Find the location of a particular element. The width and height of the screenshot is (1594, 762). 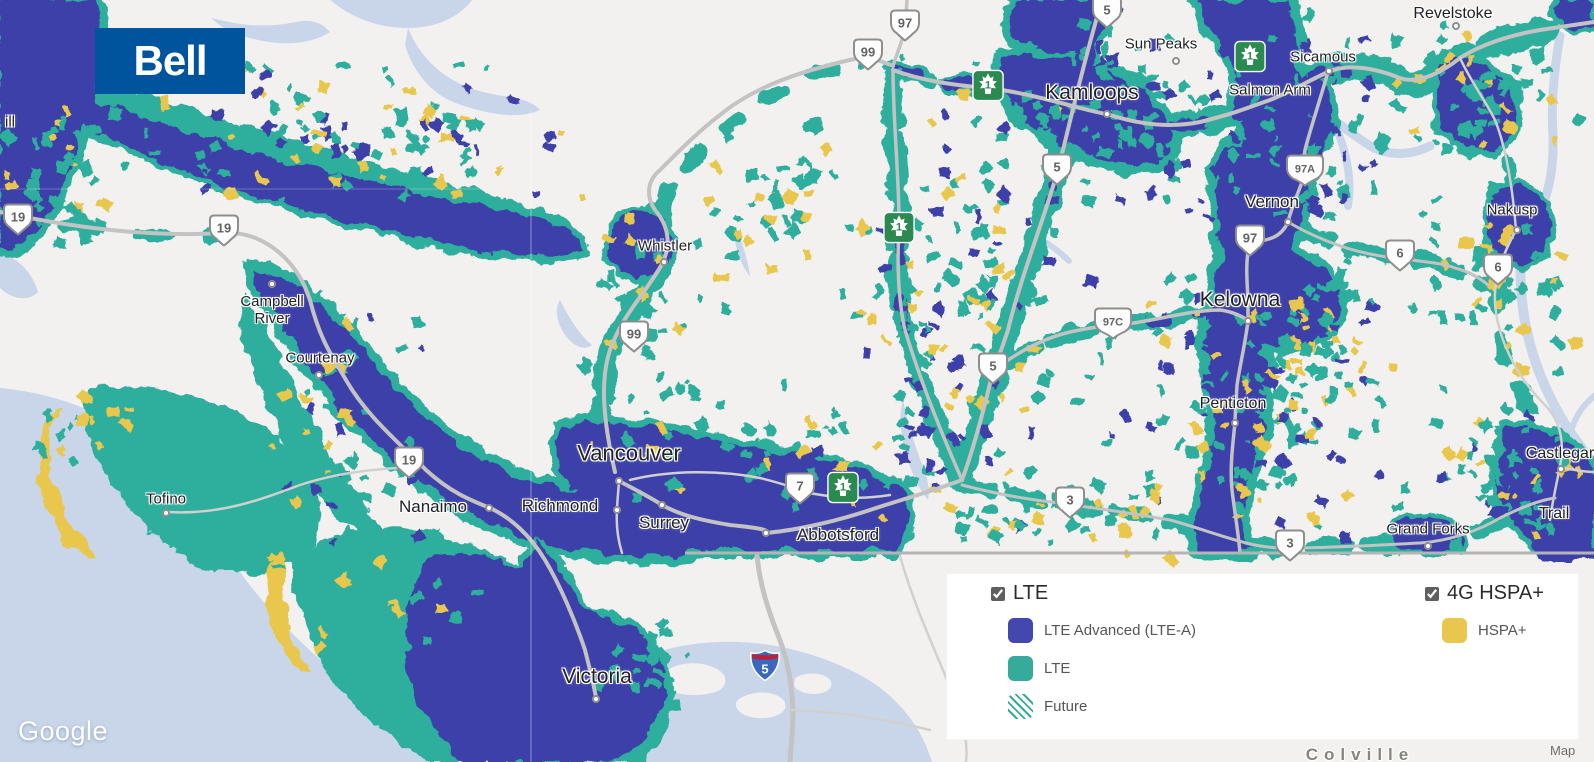

city-label-surrey: Surrey is located at coordinates (664, 523).